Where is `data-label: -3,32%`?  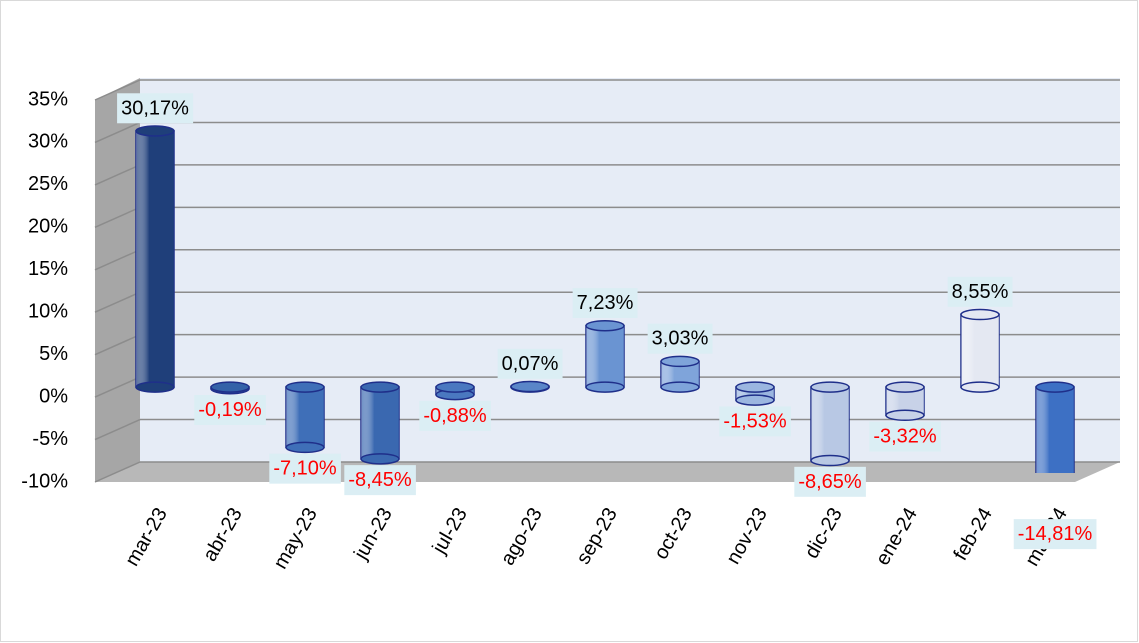 data-label: -3,32% is located at coordinates (905, 437).